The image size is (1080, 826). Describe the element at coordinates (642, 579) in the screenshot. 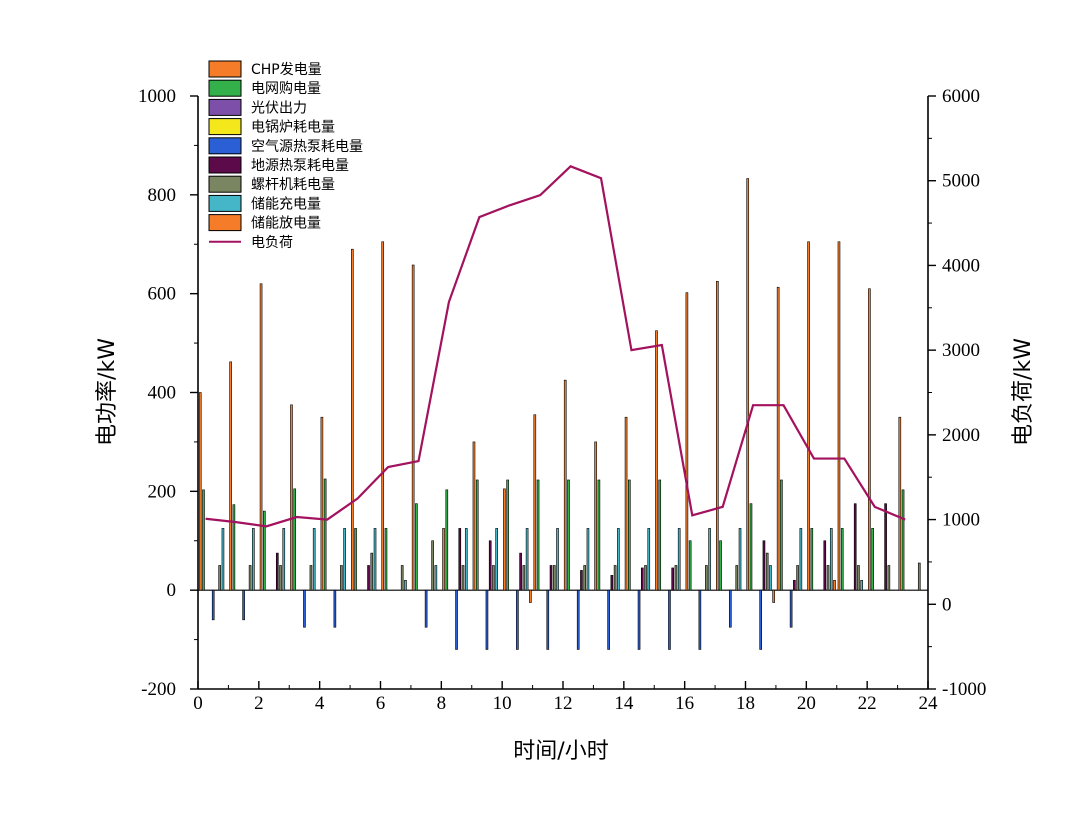

I see `bar-地源热泵耗电量-h15` at that location.